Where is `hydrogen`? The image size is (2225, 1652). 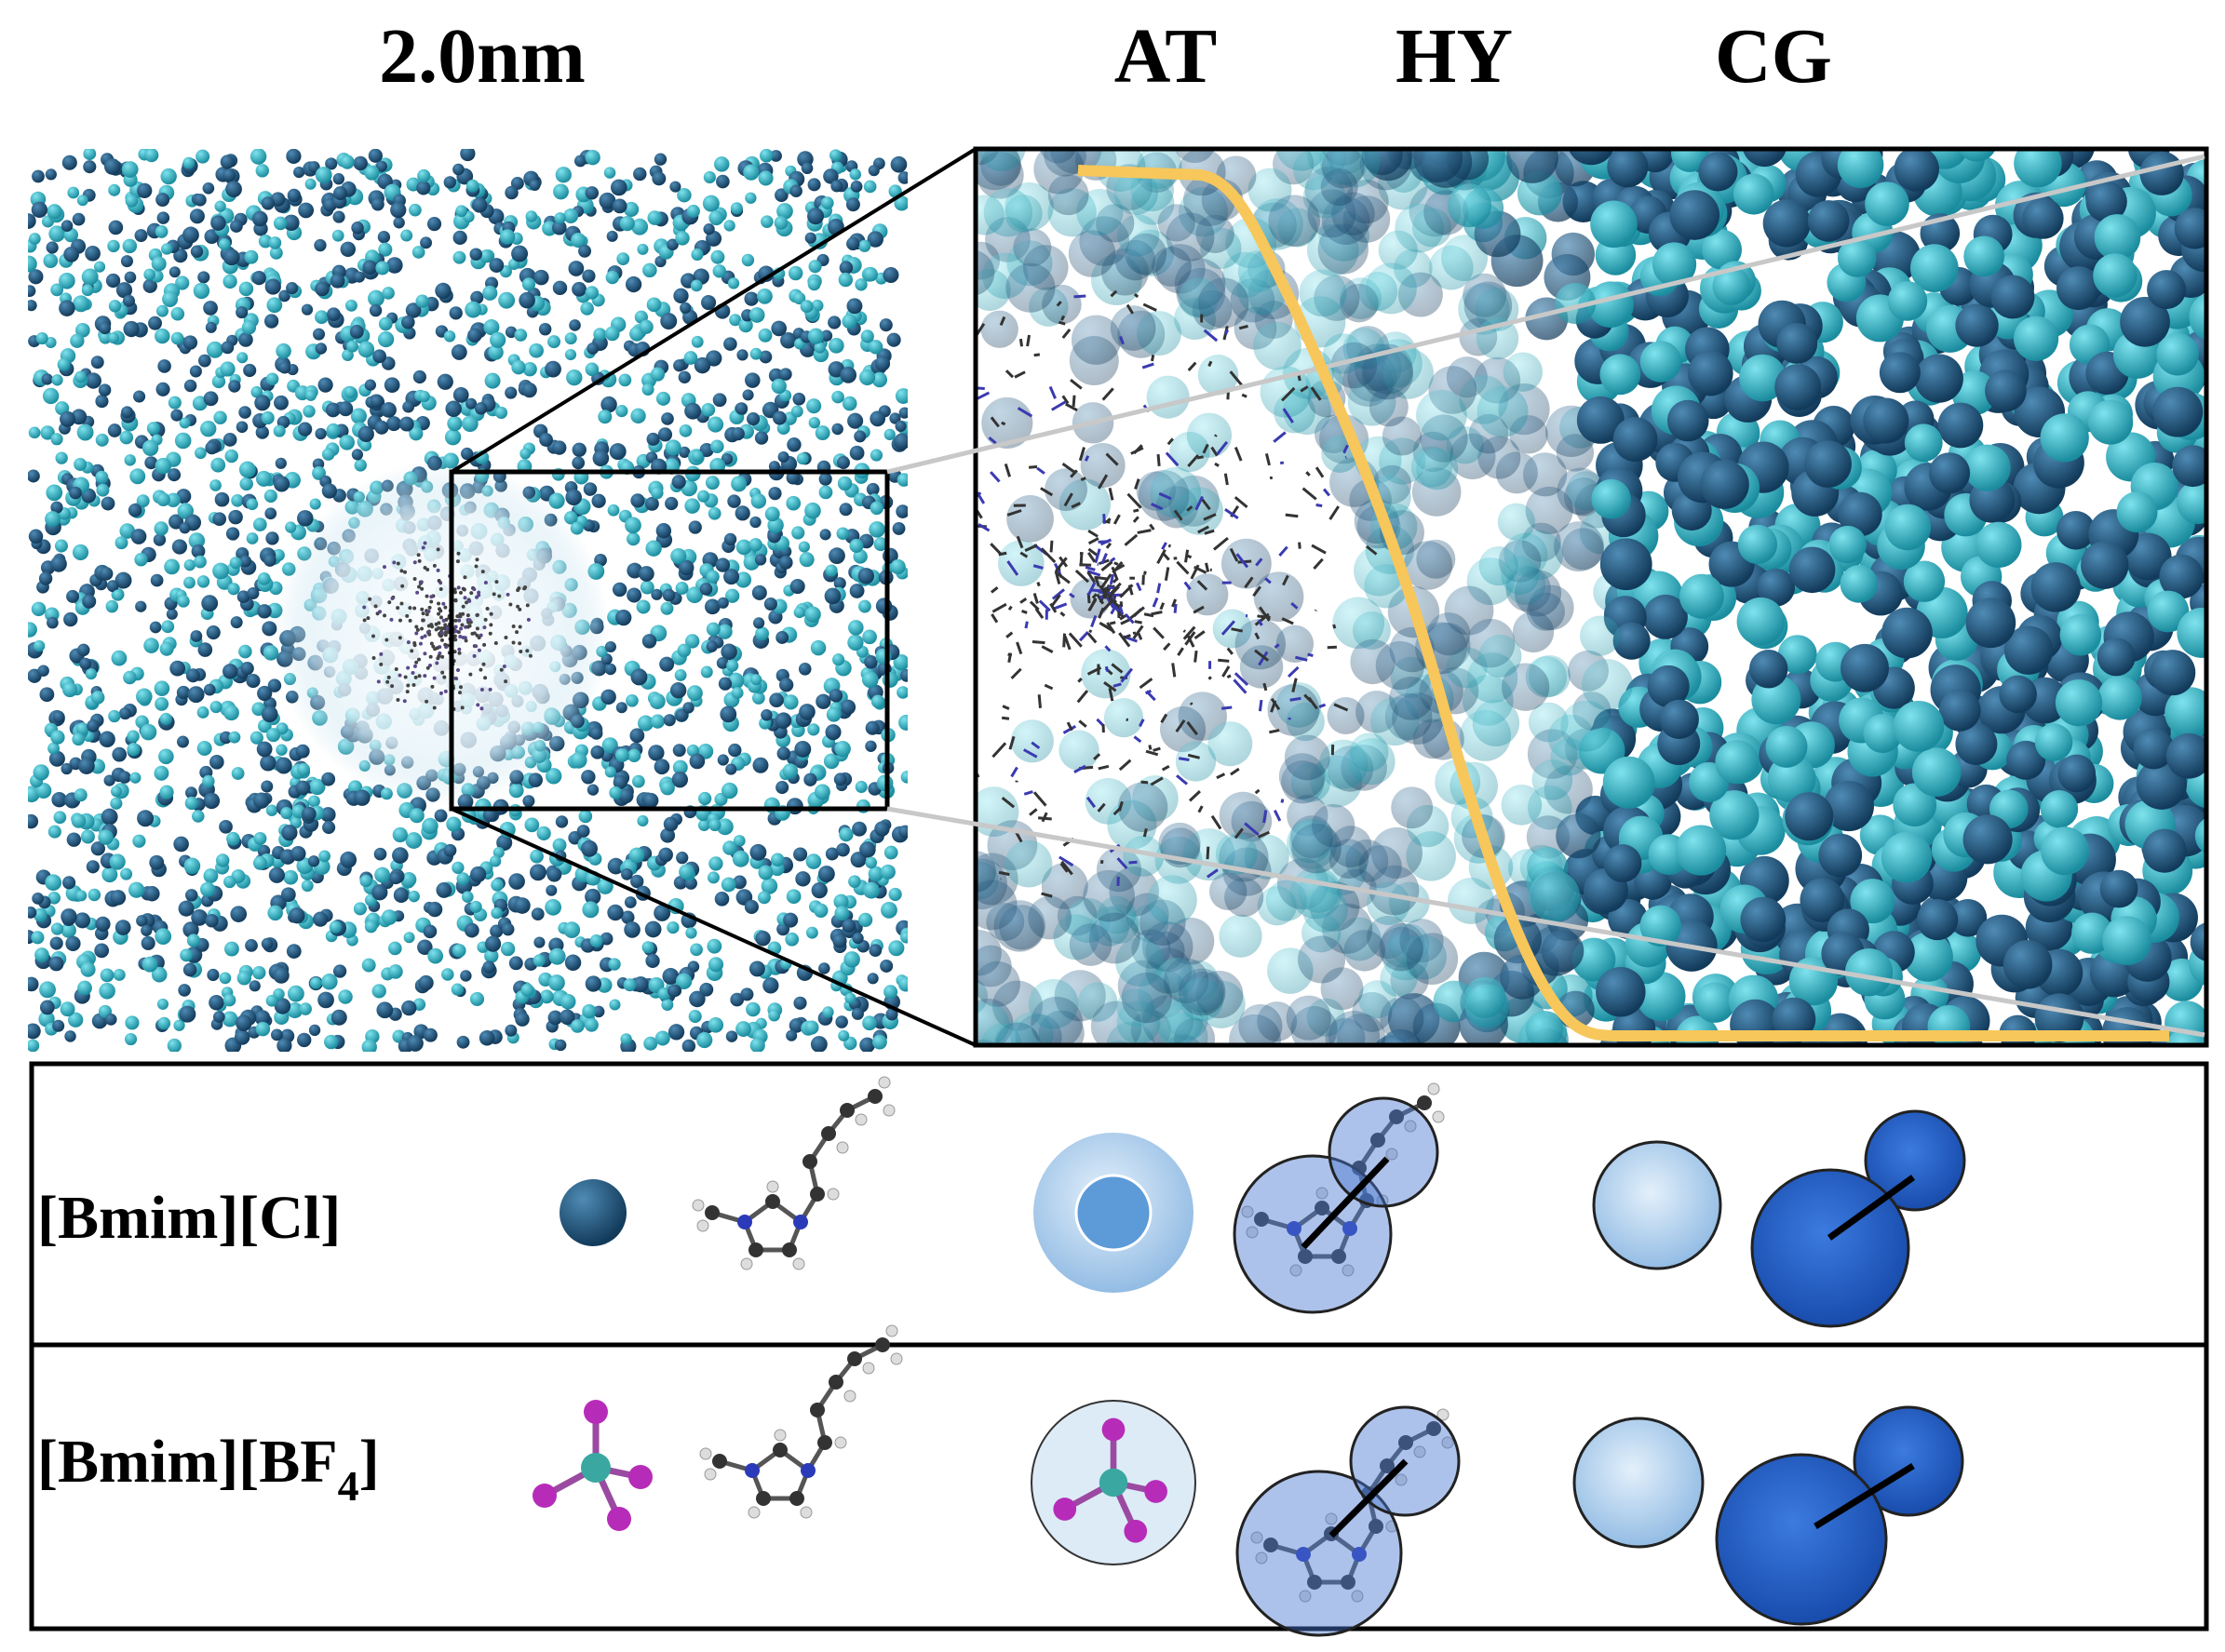
hydrogen is located at coordinates (1438, 1117).